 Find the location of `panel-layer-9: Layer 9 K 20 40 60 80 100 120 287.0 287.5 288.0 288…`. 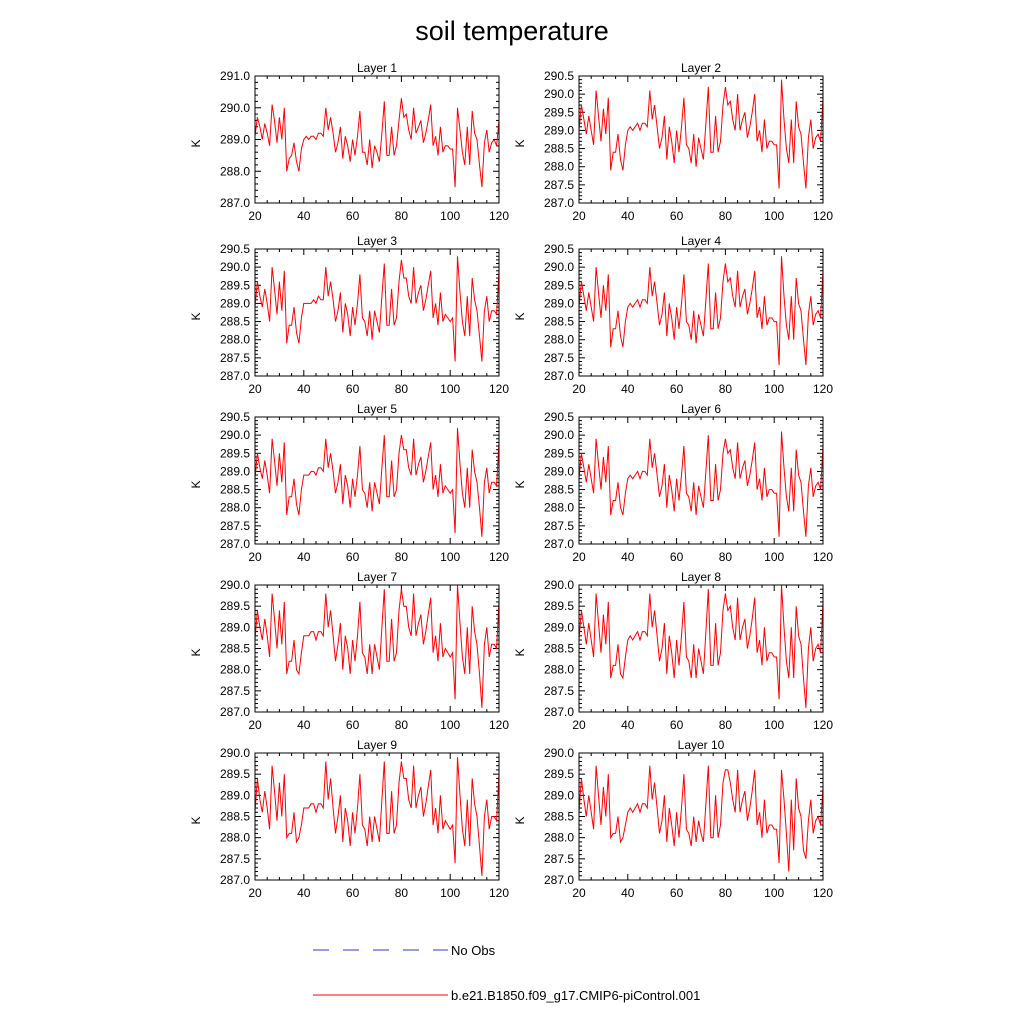

panel-layer-9: Layer 9 K 20 40 60 80 100 120 287.0 287.5 288.0 288… is located at coordinates (349, 819).